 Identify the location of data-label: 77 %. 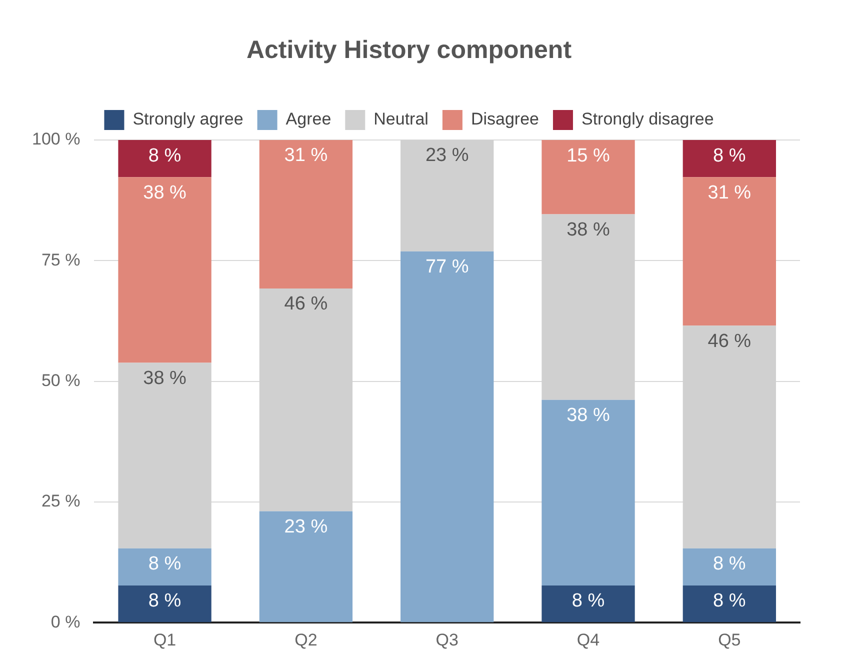
(447, 267).